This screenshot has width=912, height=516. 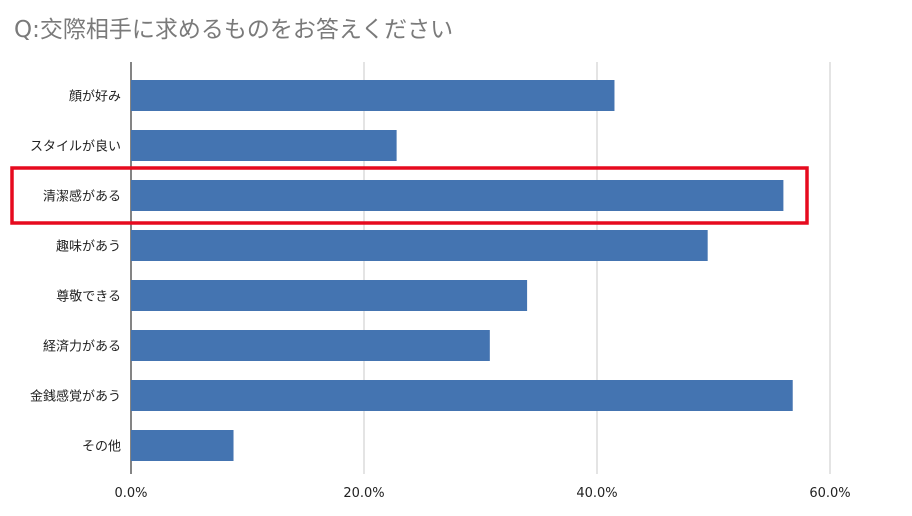 I want to click on chart-title: Q:交際相手に求めるものをお答えください, so click(x=234, y=30).